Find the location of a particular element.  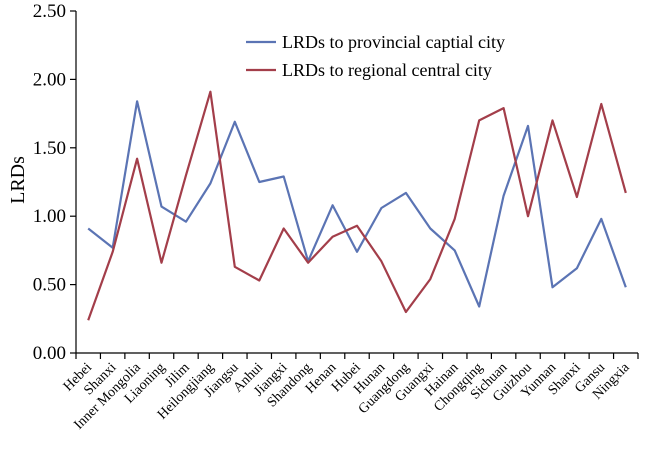

y-tick-label: 0.50 is located at coordinates (49, 285).